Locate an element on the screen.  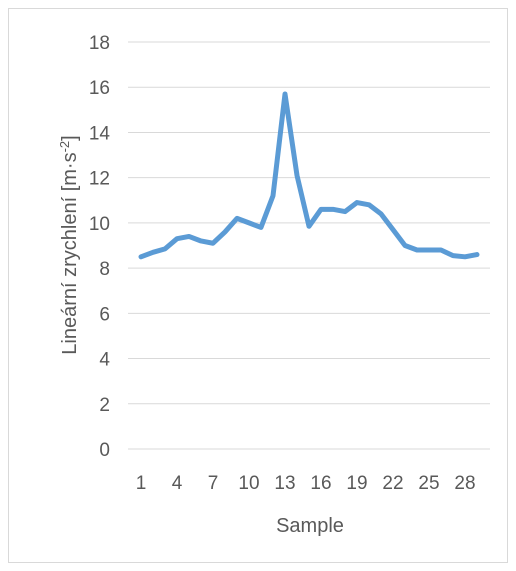
y-axis-title: Lineární zrychlení [m·s-2] is located at coordinates (69, 244).